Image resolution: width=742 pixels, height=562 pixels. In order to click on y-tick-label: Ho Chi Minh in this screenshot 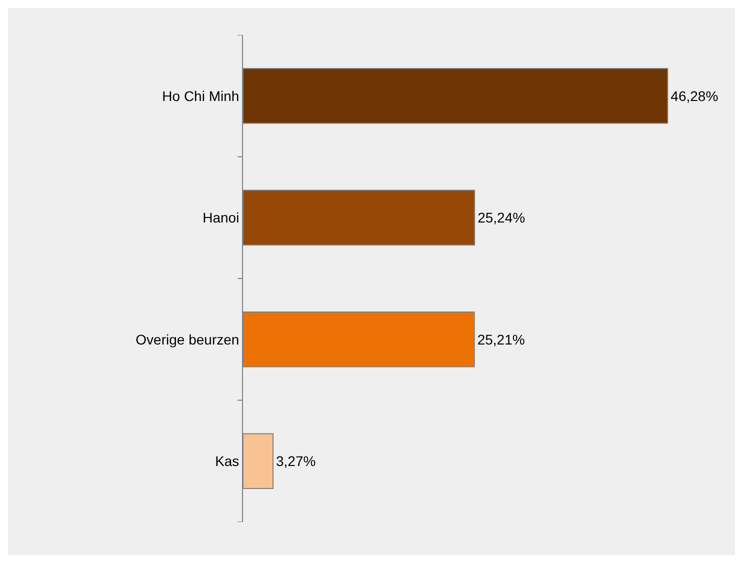, I will do `click(201, 96)`.